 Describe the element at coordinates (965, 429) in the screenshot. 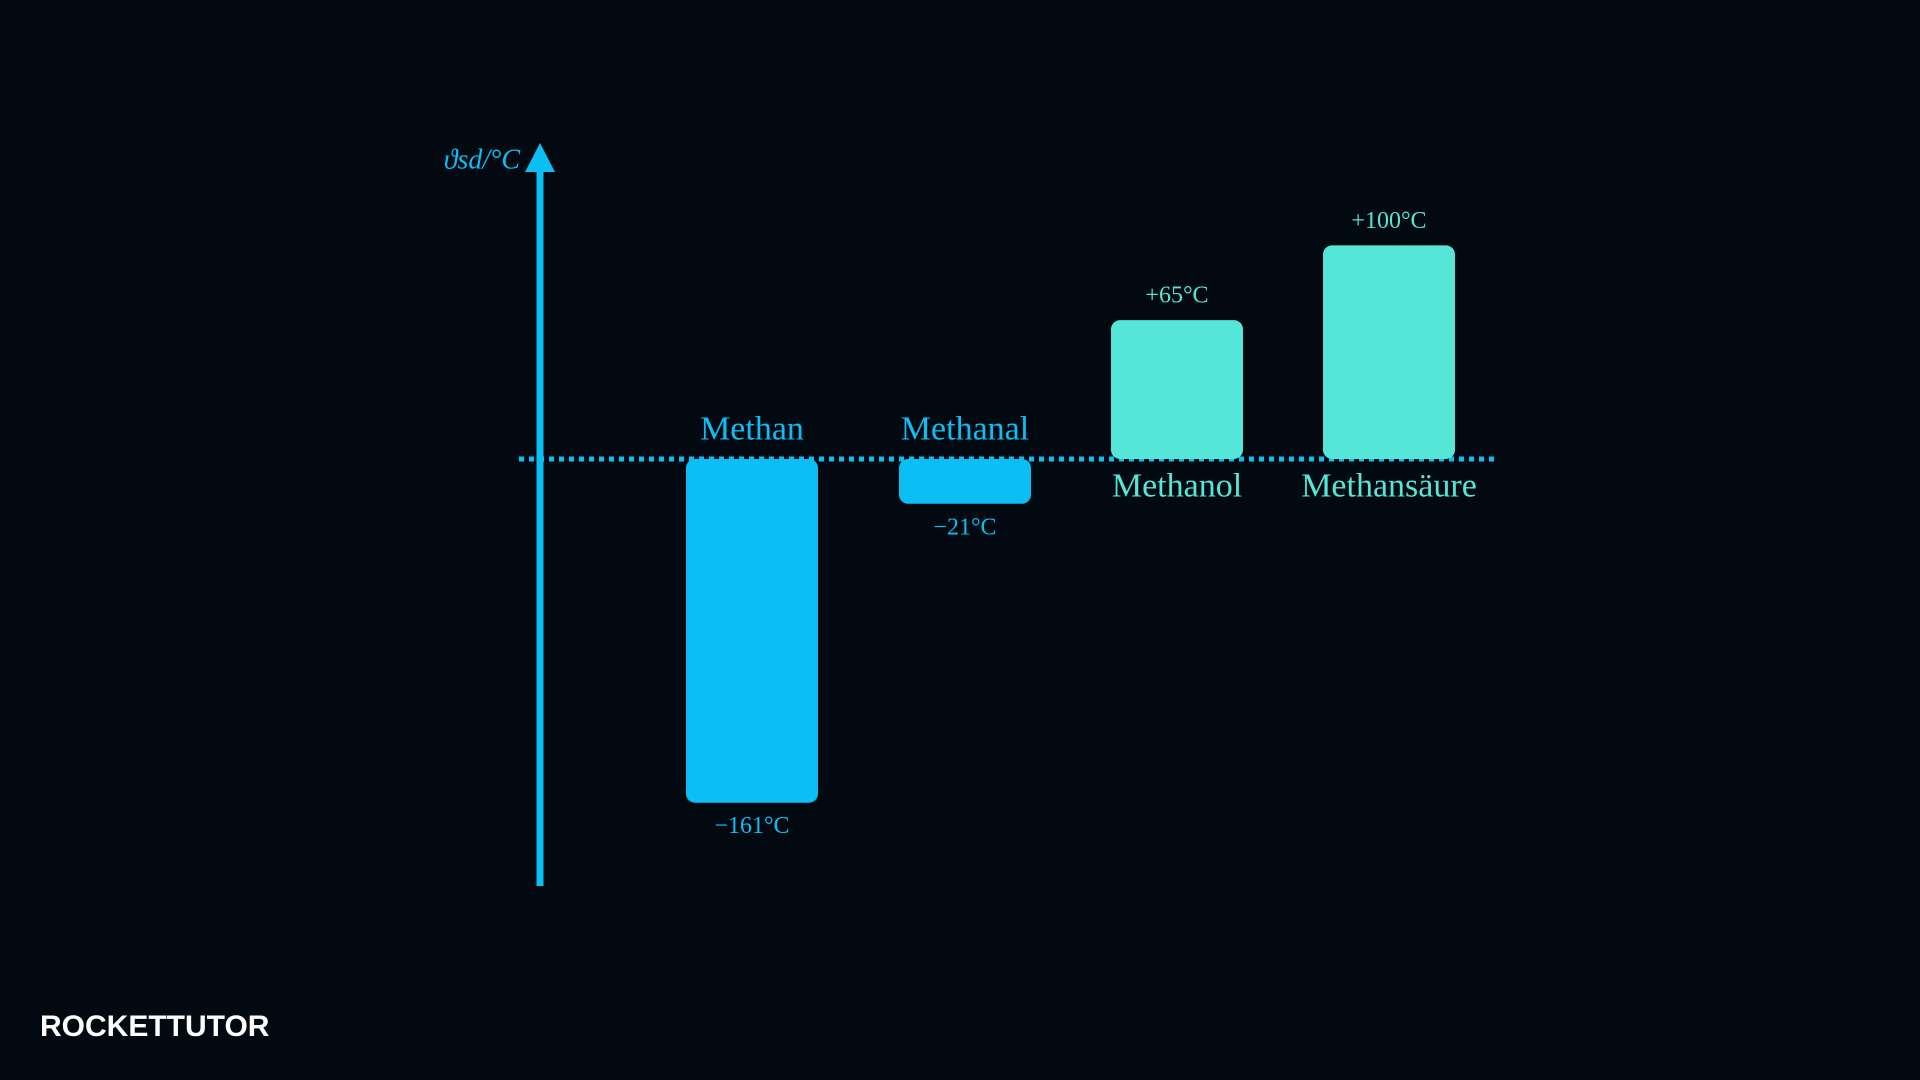

I see `category-label: Methanal` at that location.